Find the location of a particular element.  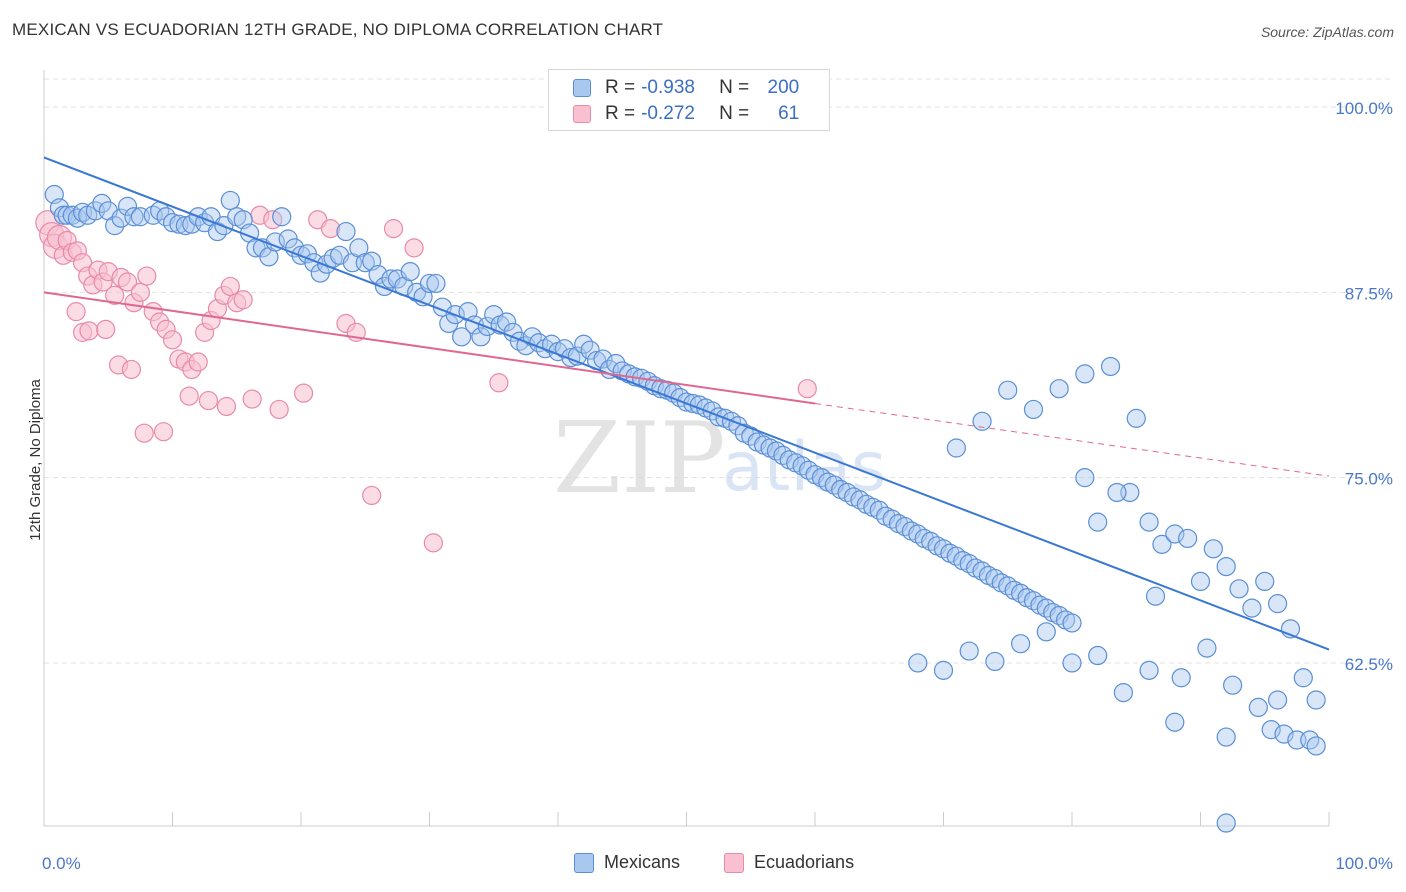

legend-row-ecuadorians: R = -0.272 N = 61 is located at coordinates (686, 114).